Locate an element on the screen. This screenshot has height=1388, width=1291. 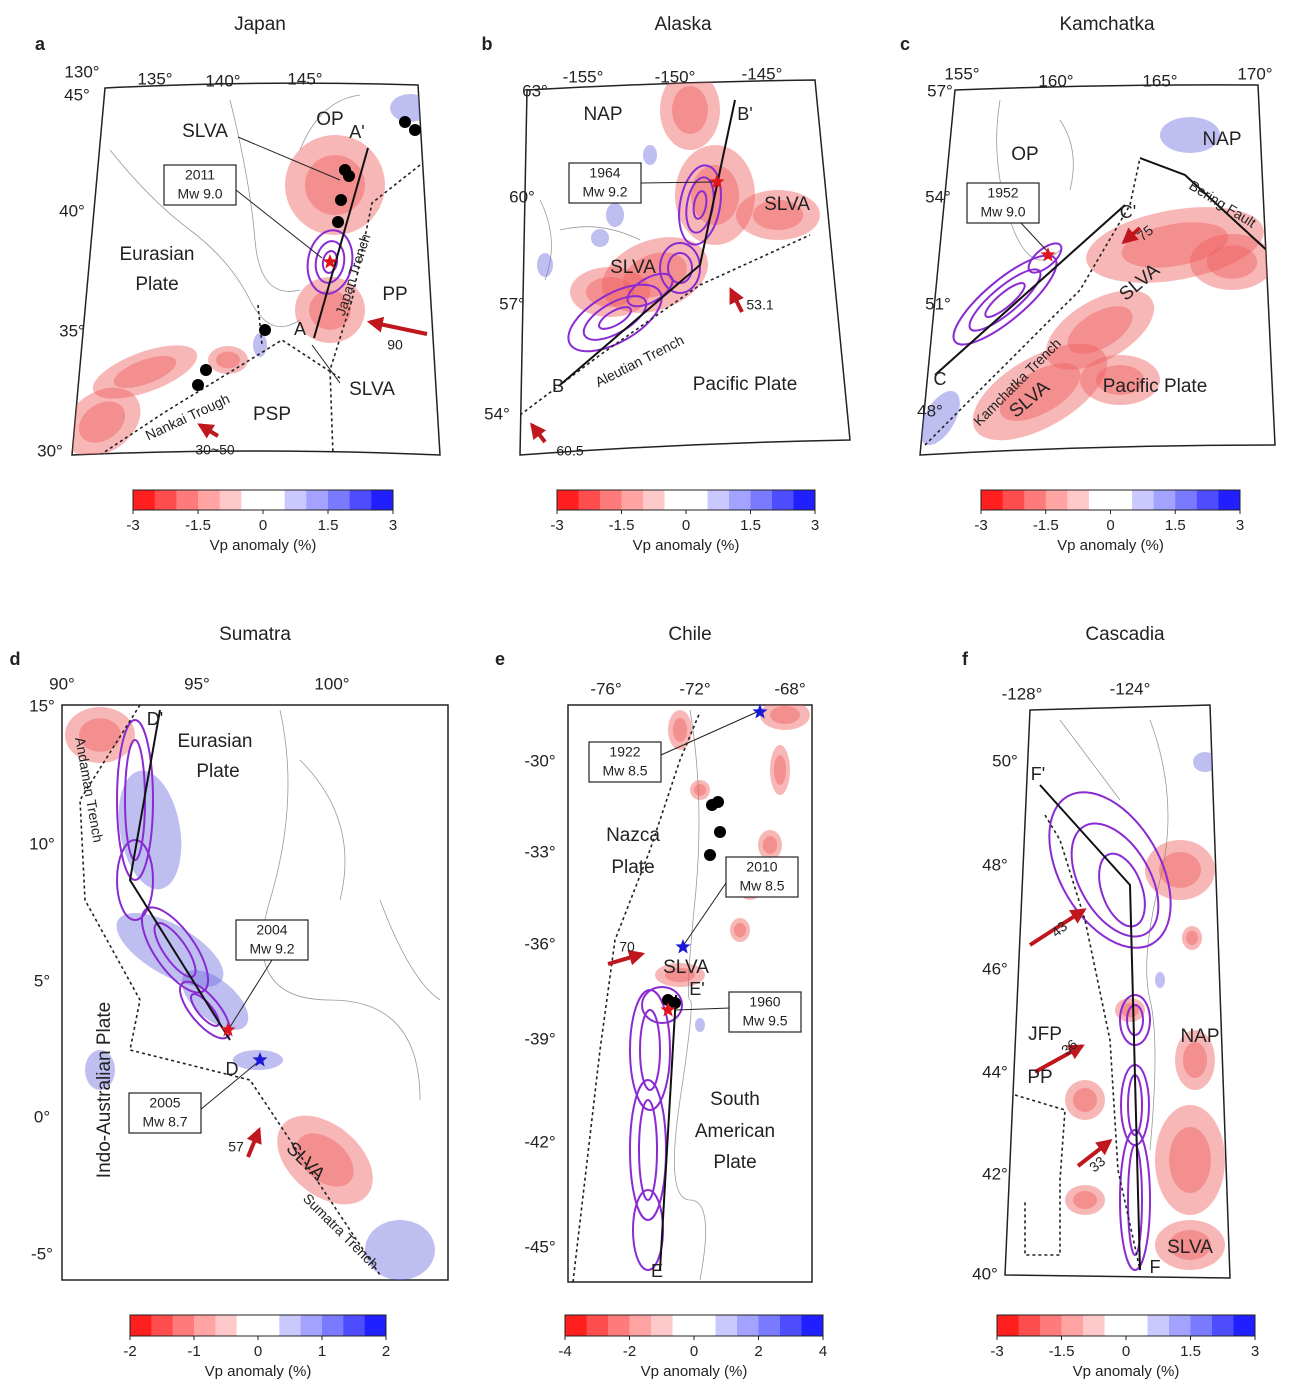
longitude-label: -72° is located at coordinates (694, 688).